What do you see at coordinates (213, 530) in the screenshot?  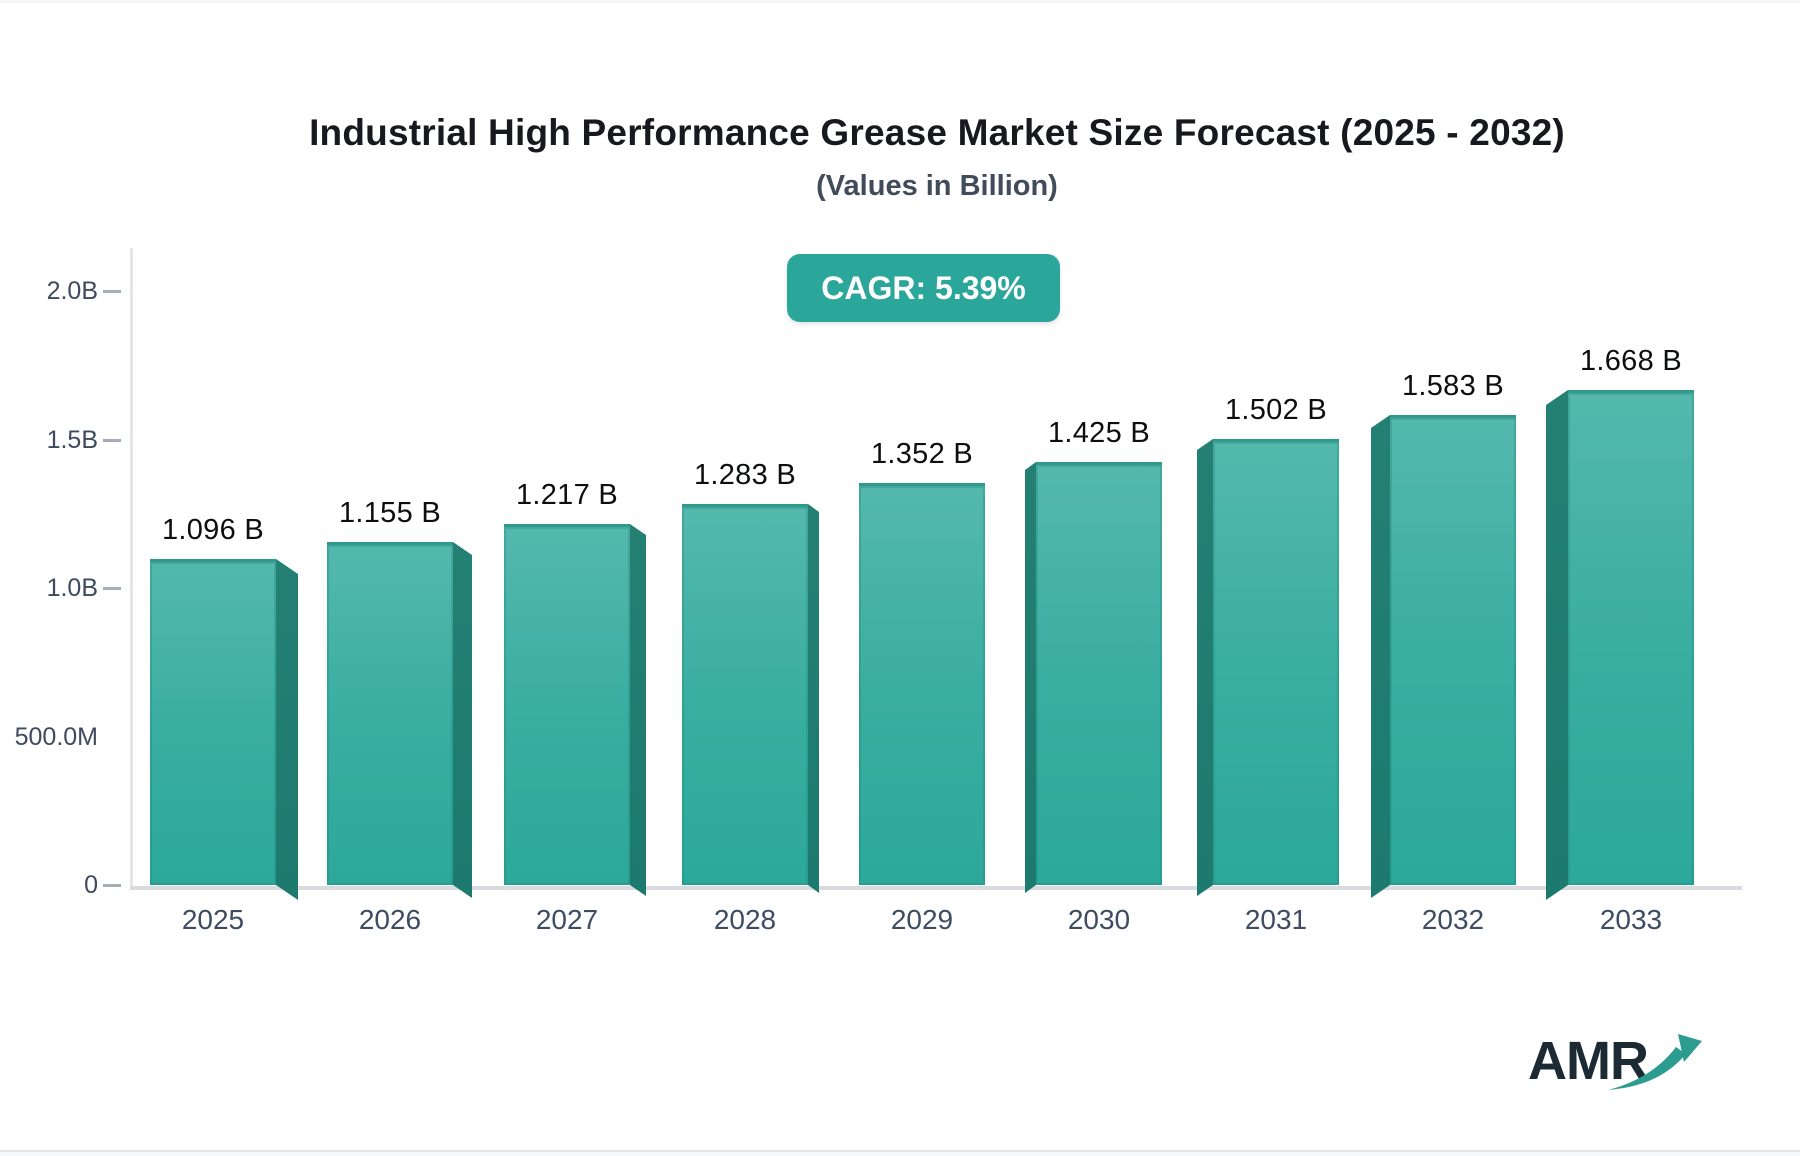 I see `bar-value-label: 1.096 B` at bounding box center [213, 530].